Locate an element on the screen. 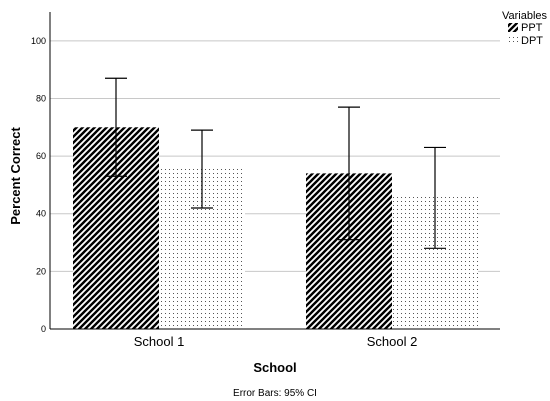  y-tick-label: 40 is located at coordinates (41, 214).